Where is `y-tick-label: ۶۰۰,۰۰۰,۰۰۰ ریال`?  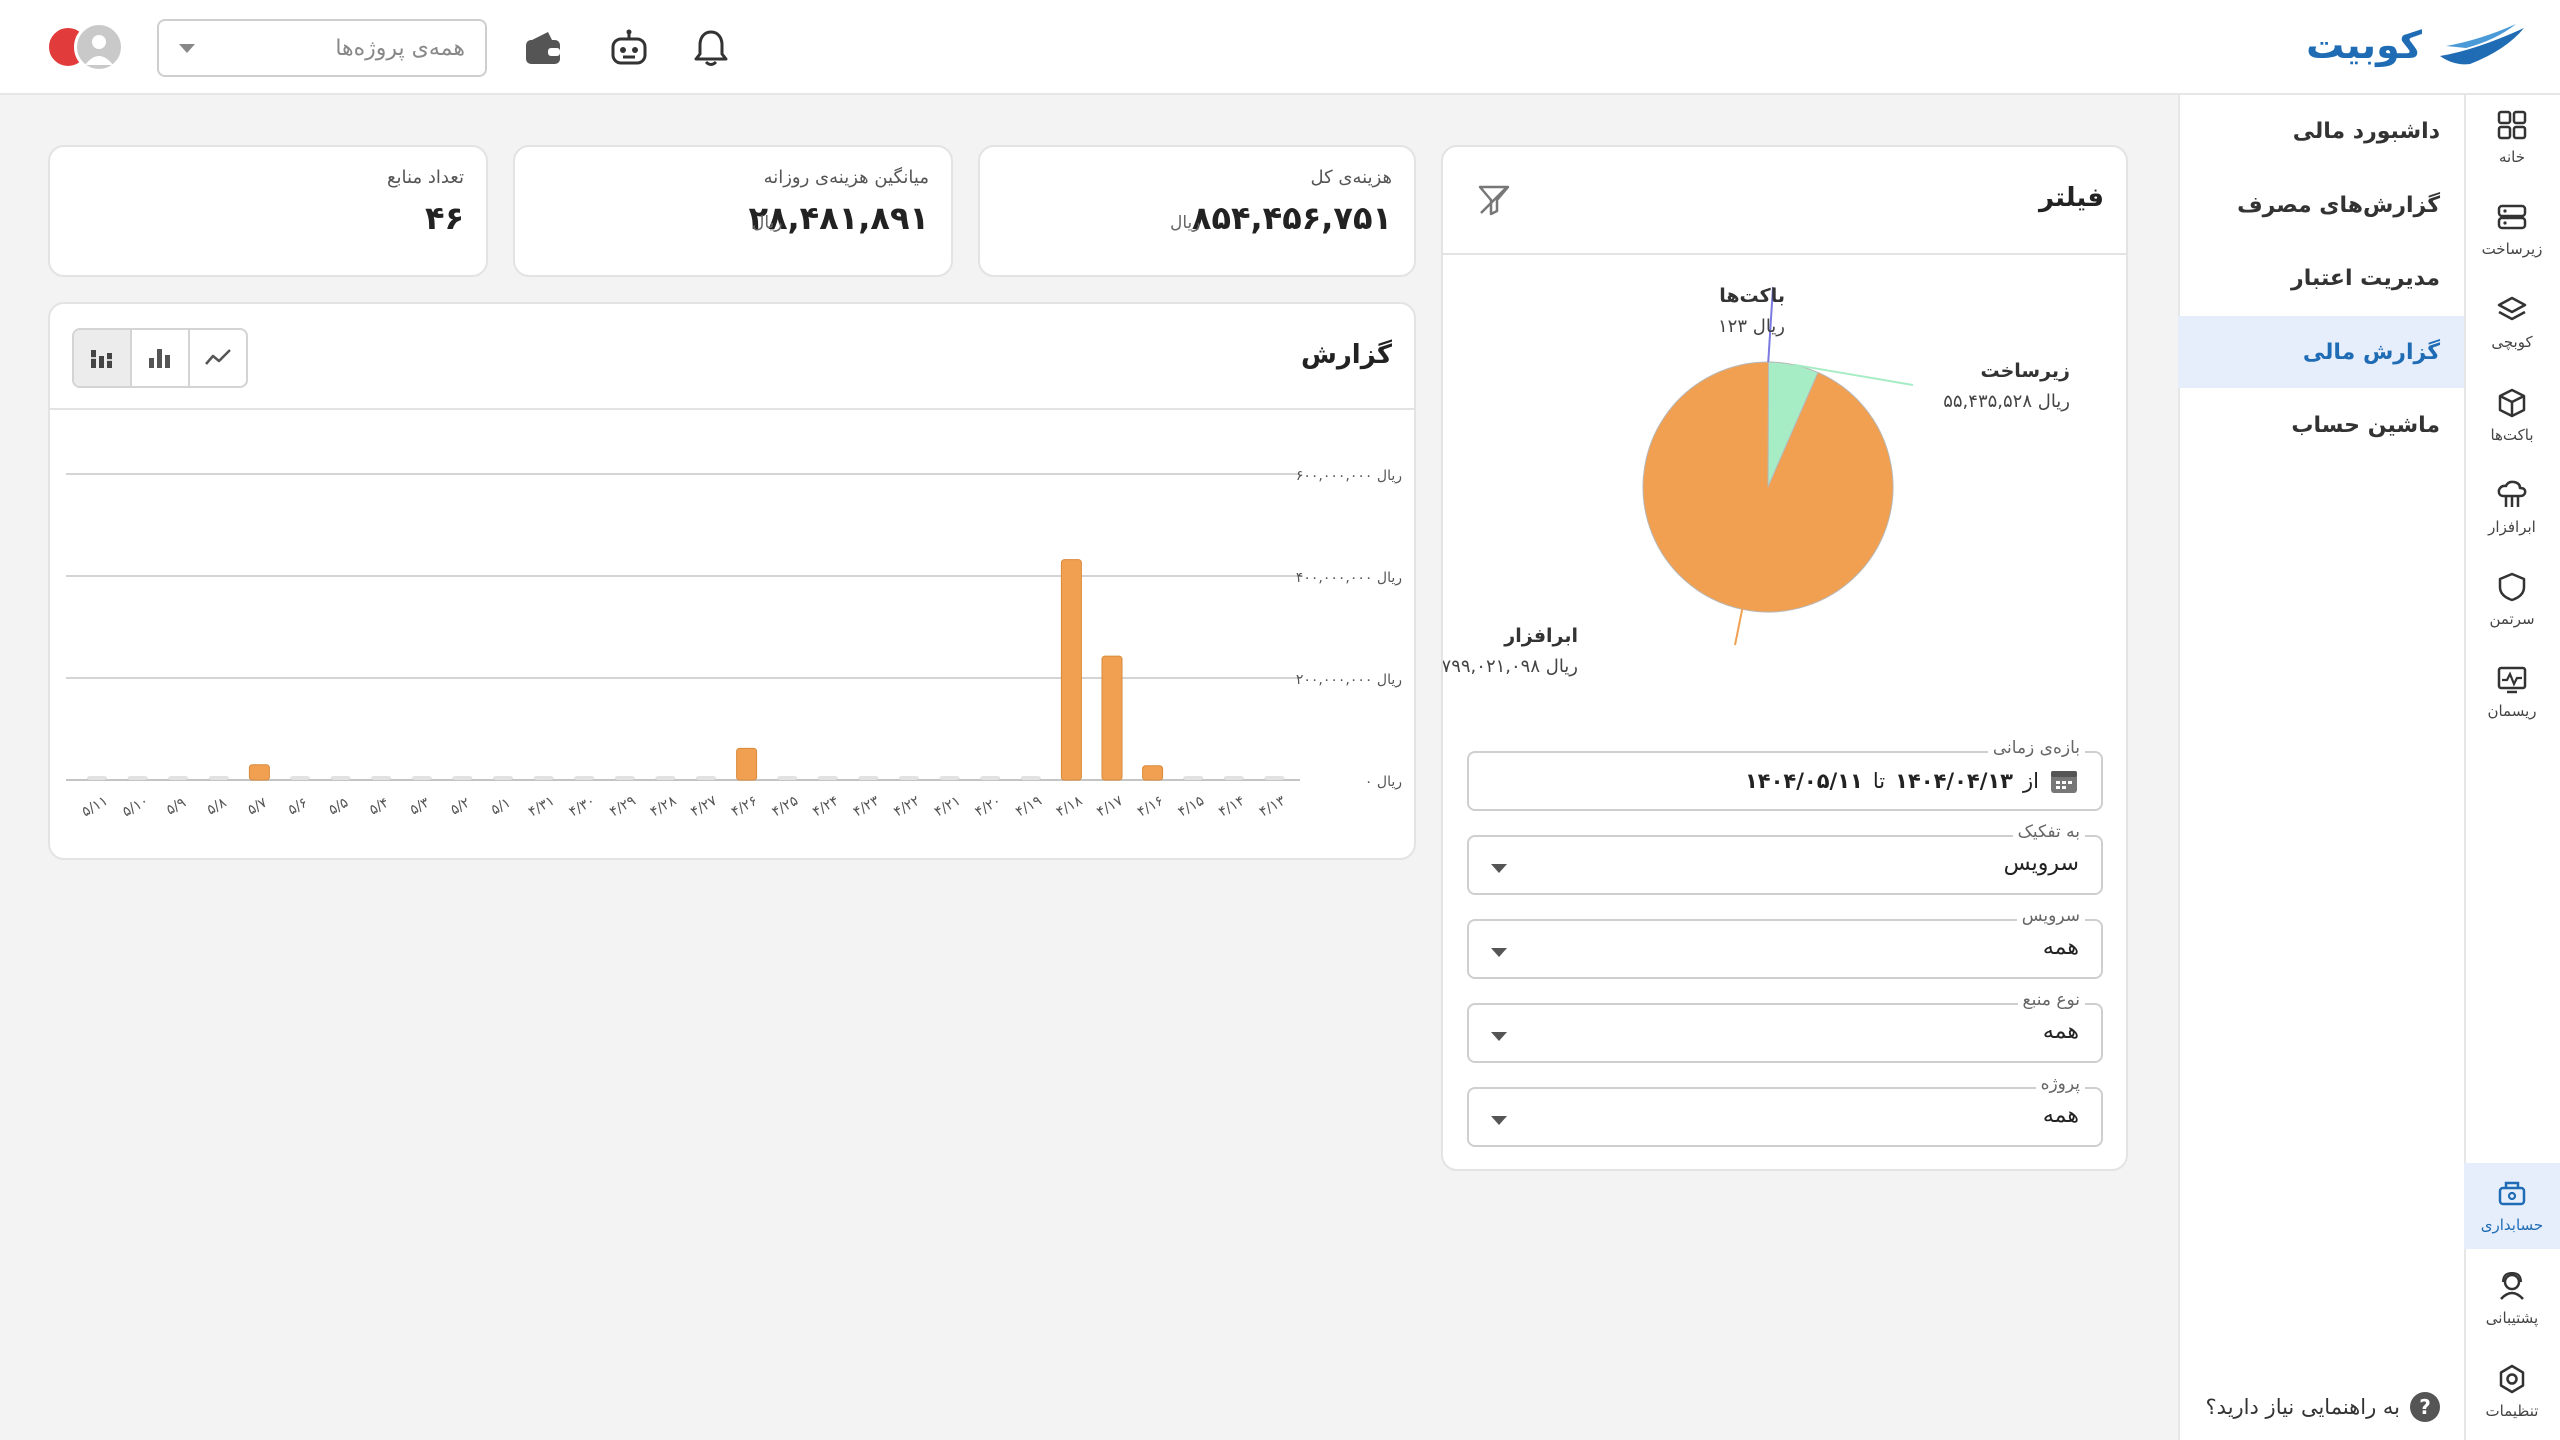
y-tick-label: ۶۰۰,۰۰۰,۰۰۰ ریال is located at coordinates (1349, 476).